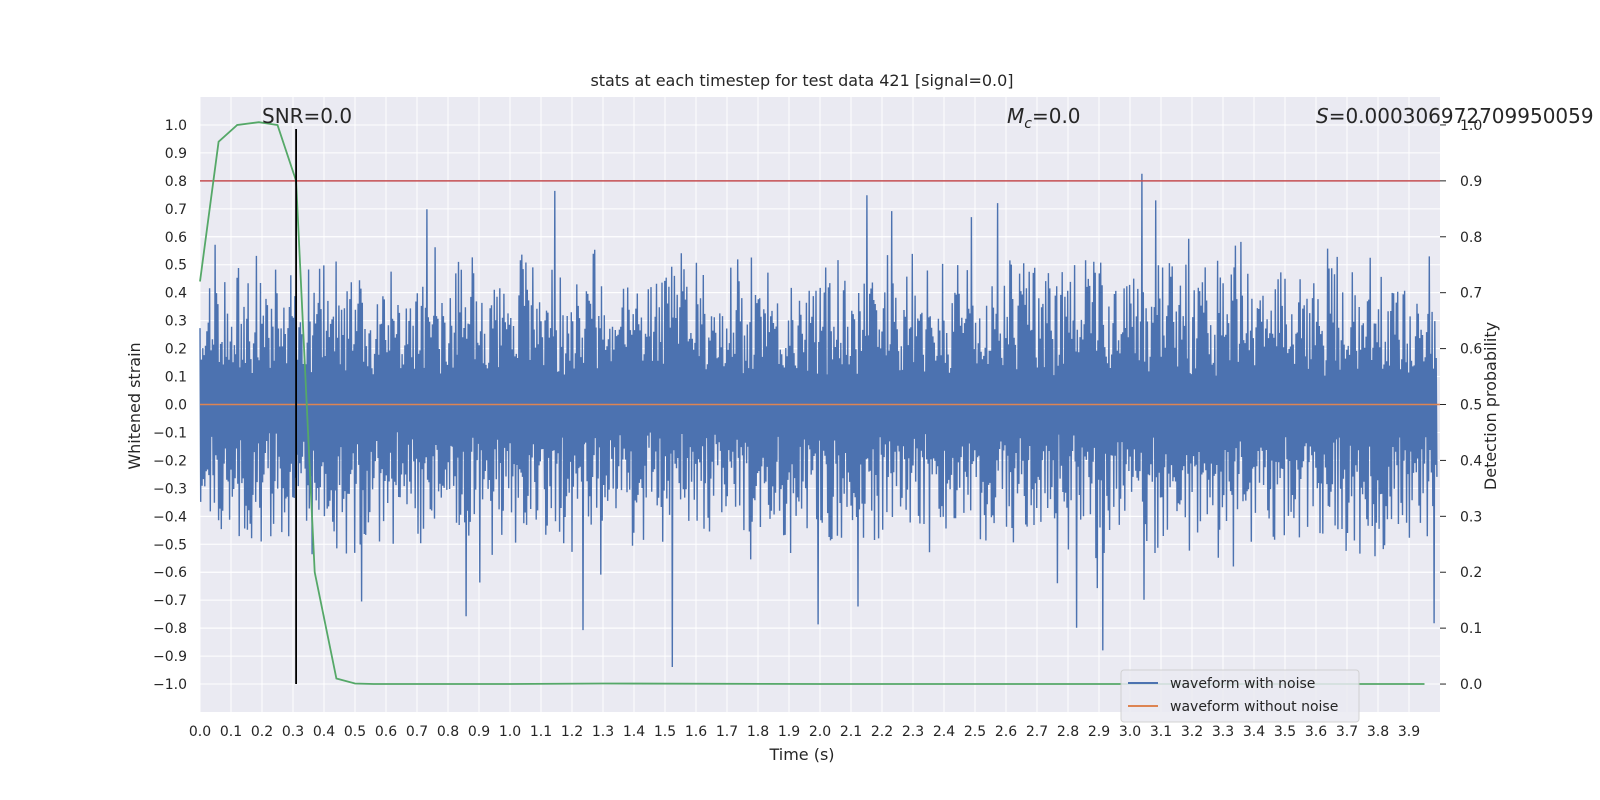 Image resolution: width=1600 pixels, height=800 pixels. I want to click on y-right-tick-label: 0.4, so click(1471, 461).